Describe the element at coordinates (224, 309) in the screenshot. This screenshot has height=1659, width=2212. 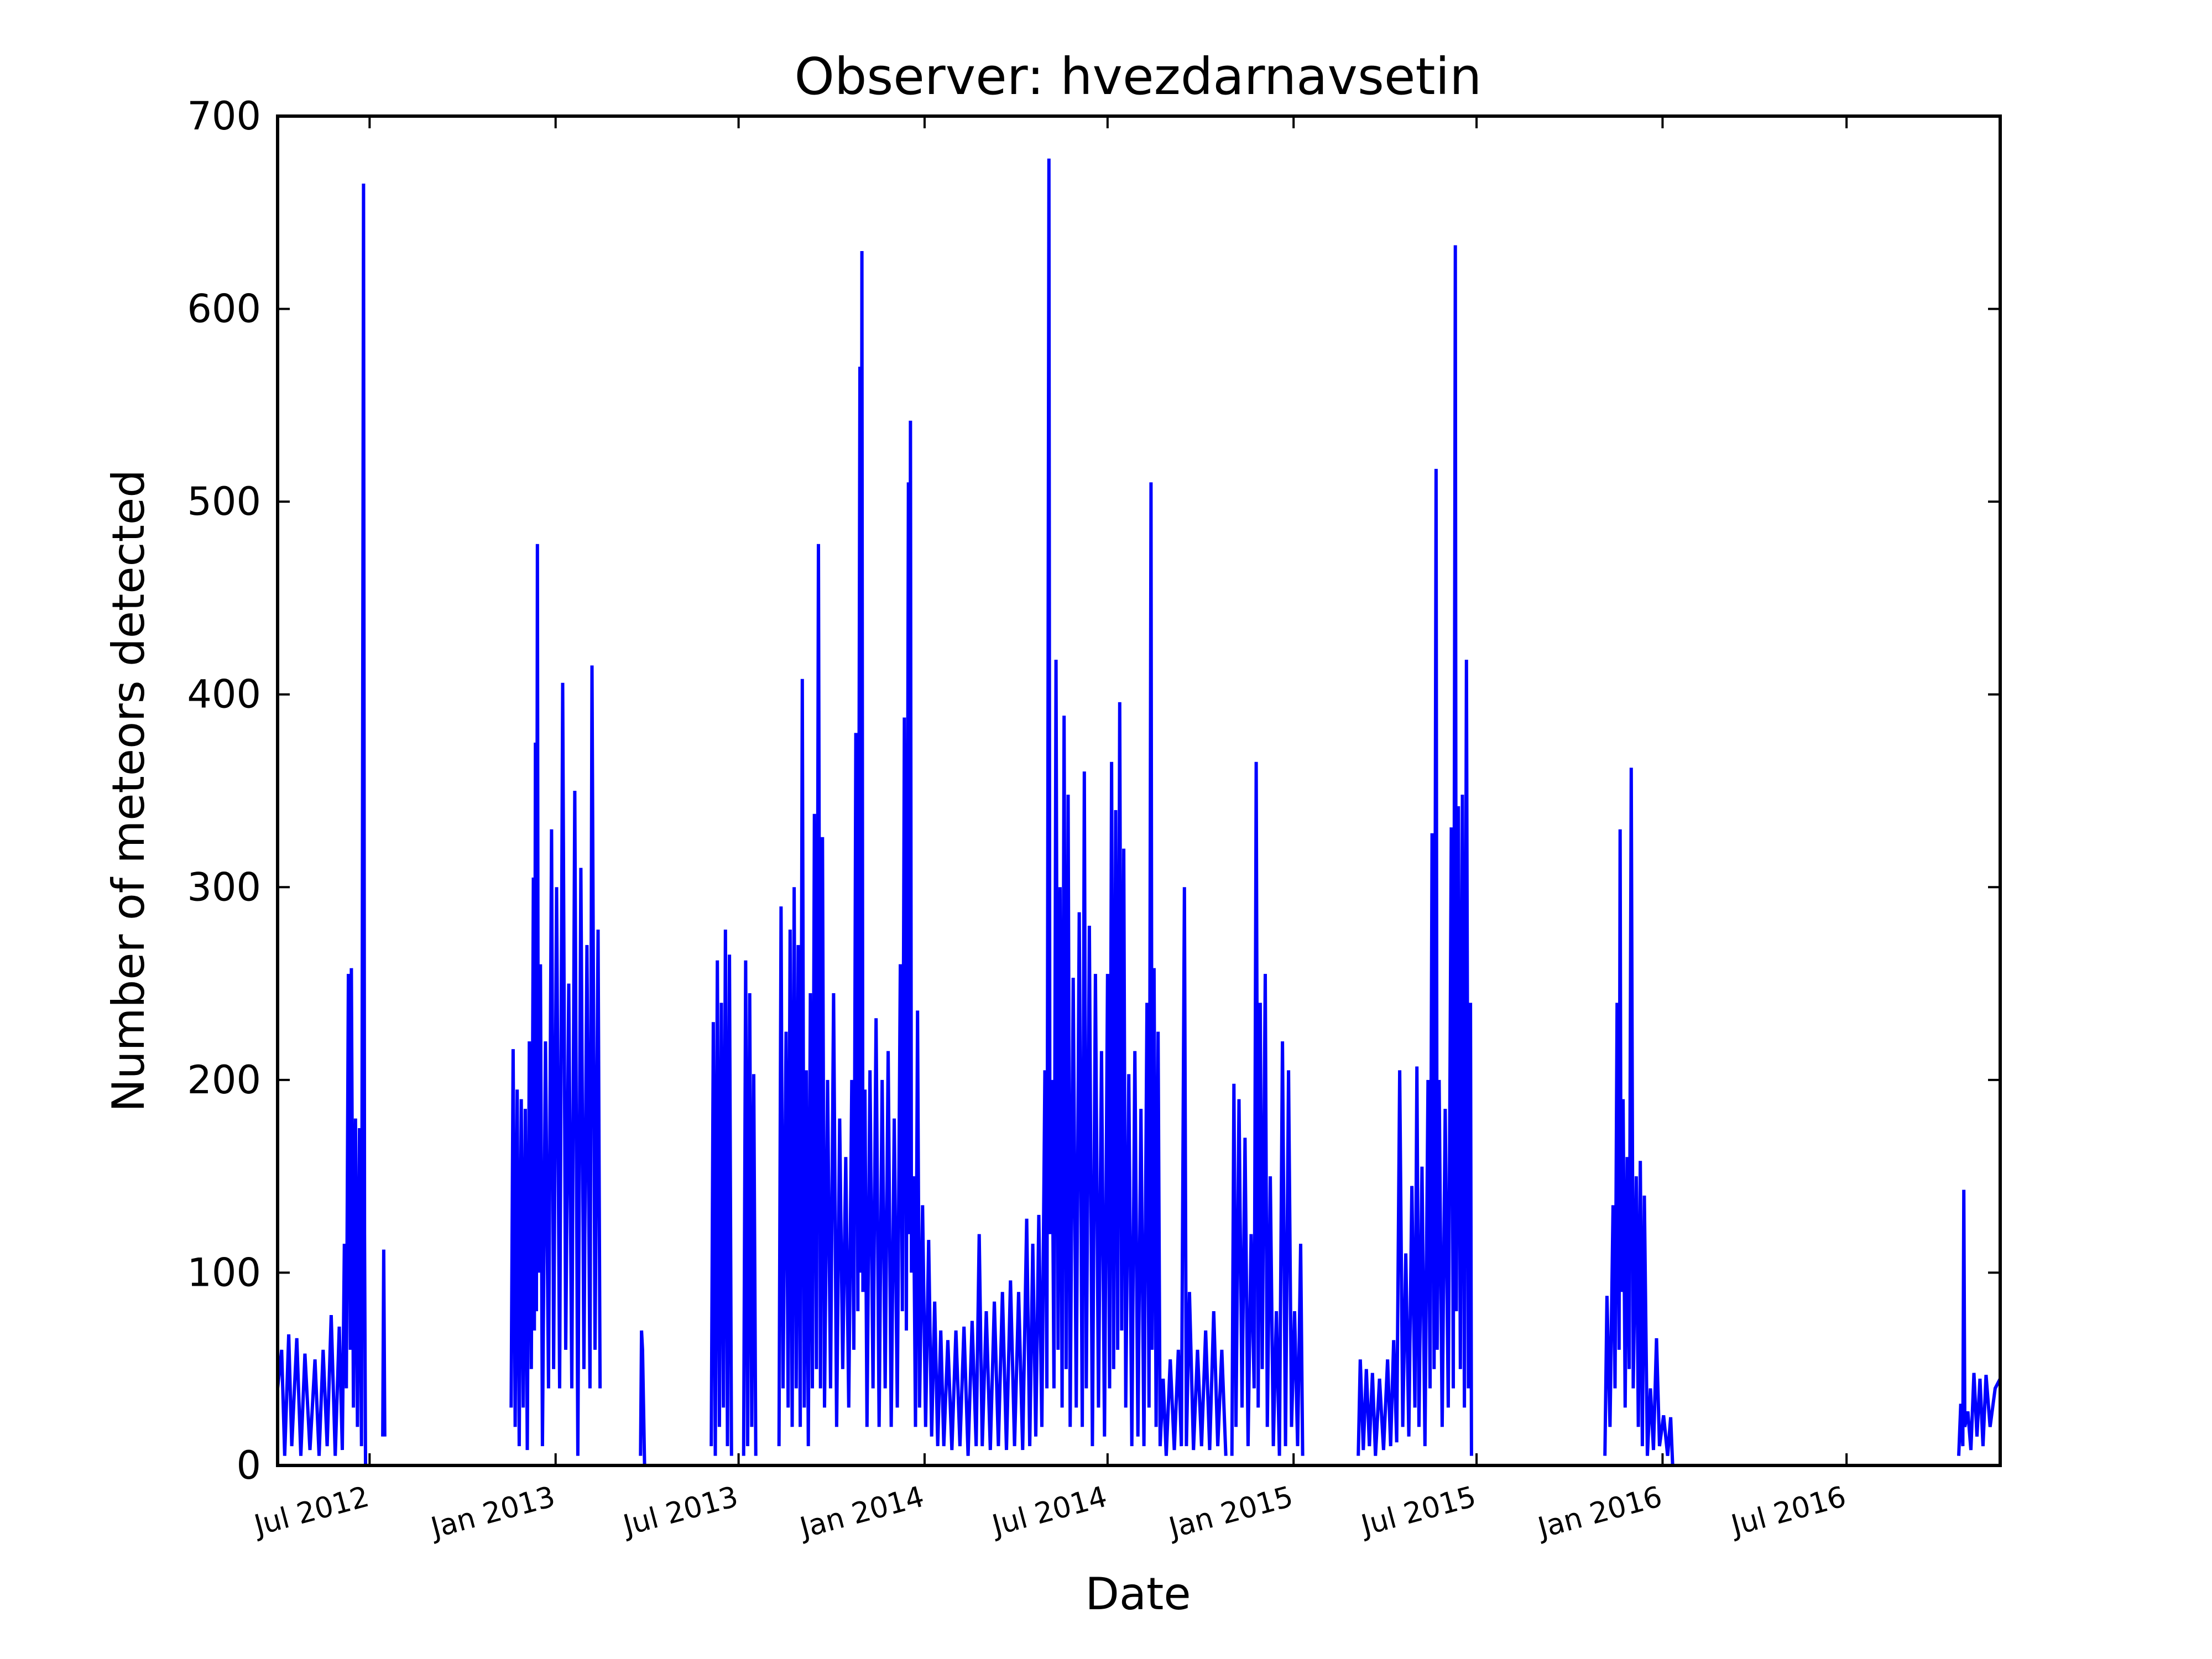
I see `y-tick-label: 600` at that location.